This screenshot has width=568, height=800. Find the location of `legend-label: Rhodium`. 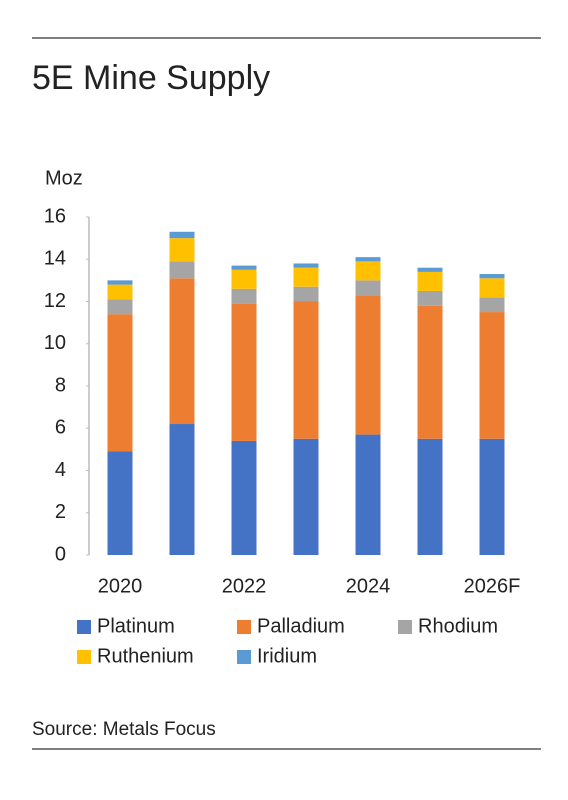

legend-label: Rhodium is located at coordinates (458, 626).